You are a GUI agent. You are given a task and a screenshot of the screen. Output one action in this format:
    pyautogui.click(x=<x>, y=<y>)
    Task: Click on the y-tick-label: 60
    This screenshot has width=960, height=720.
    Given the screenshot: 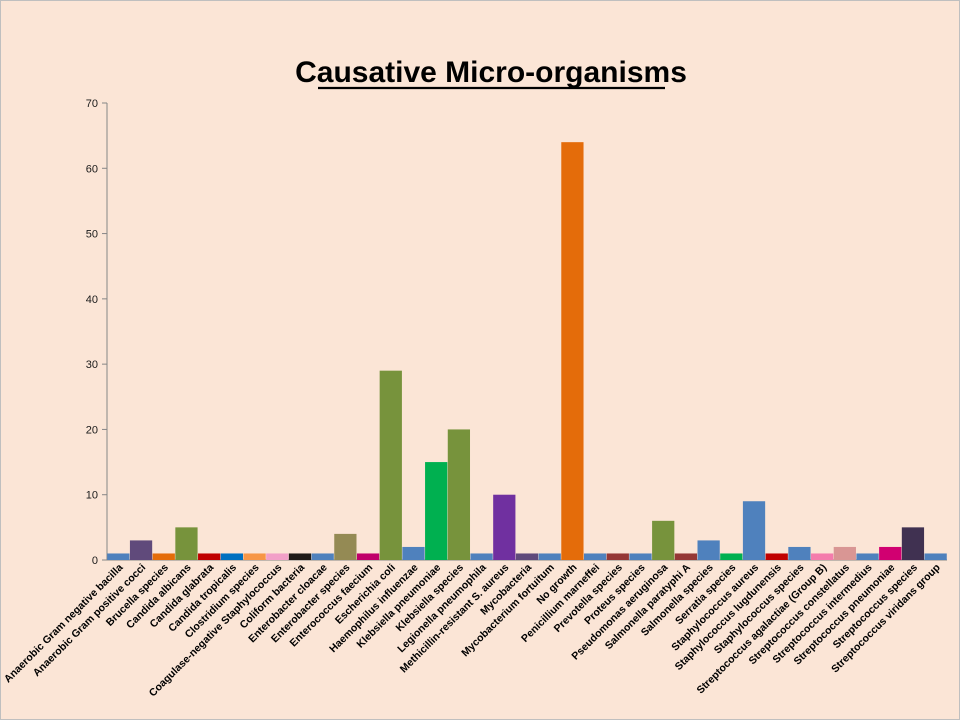 What is the action you would take?
    pyautogui.click(x=92, y=169)
    